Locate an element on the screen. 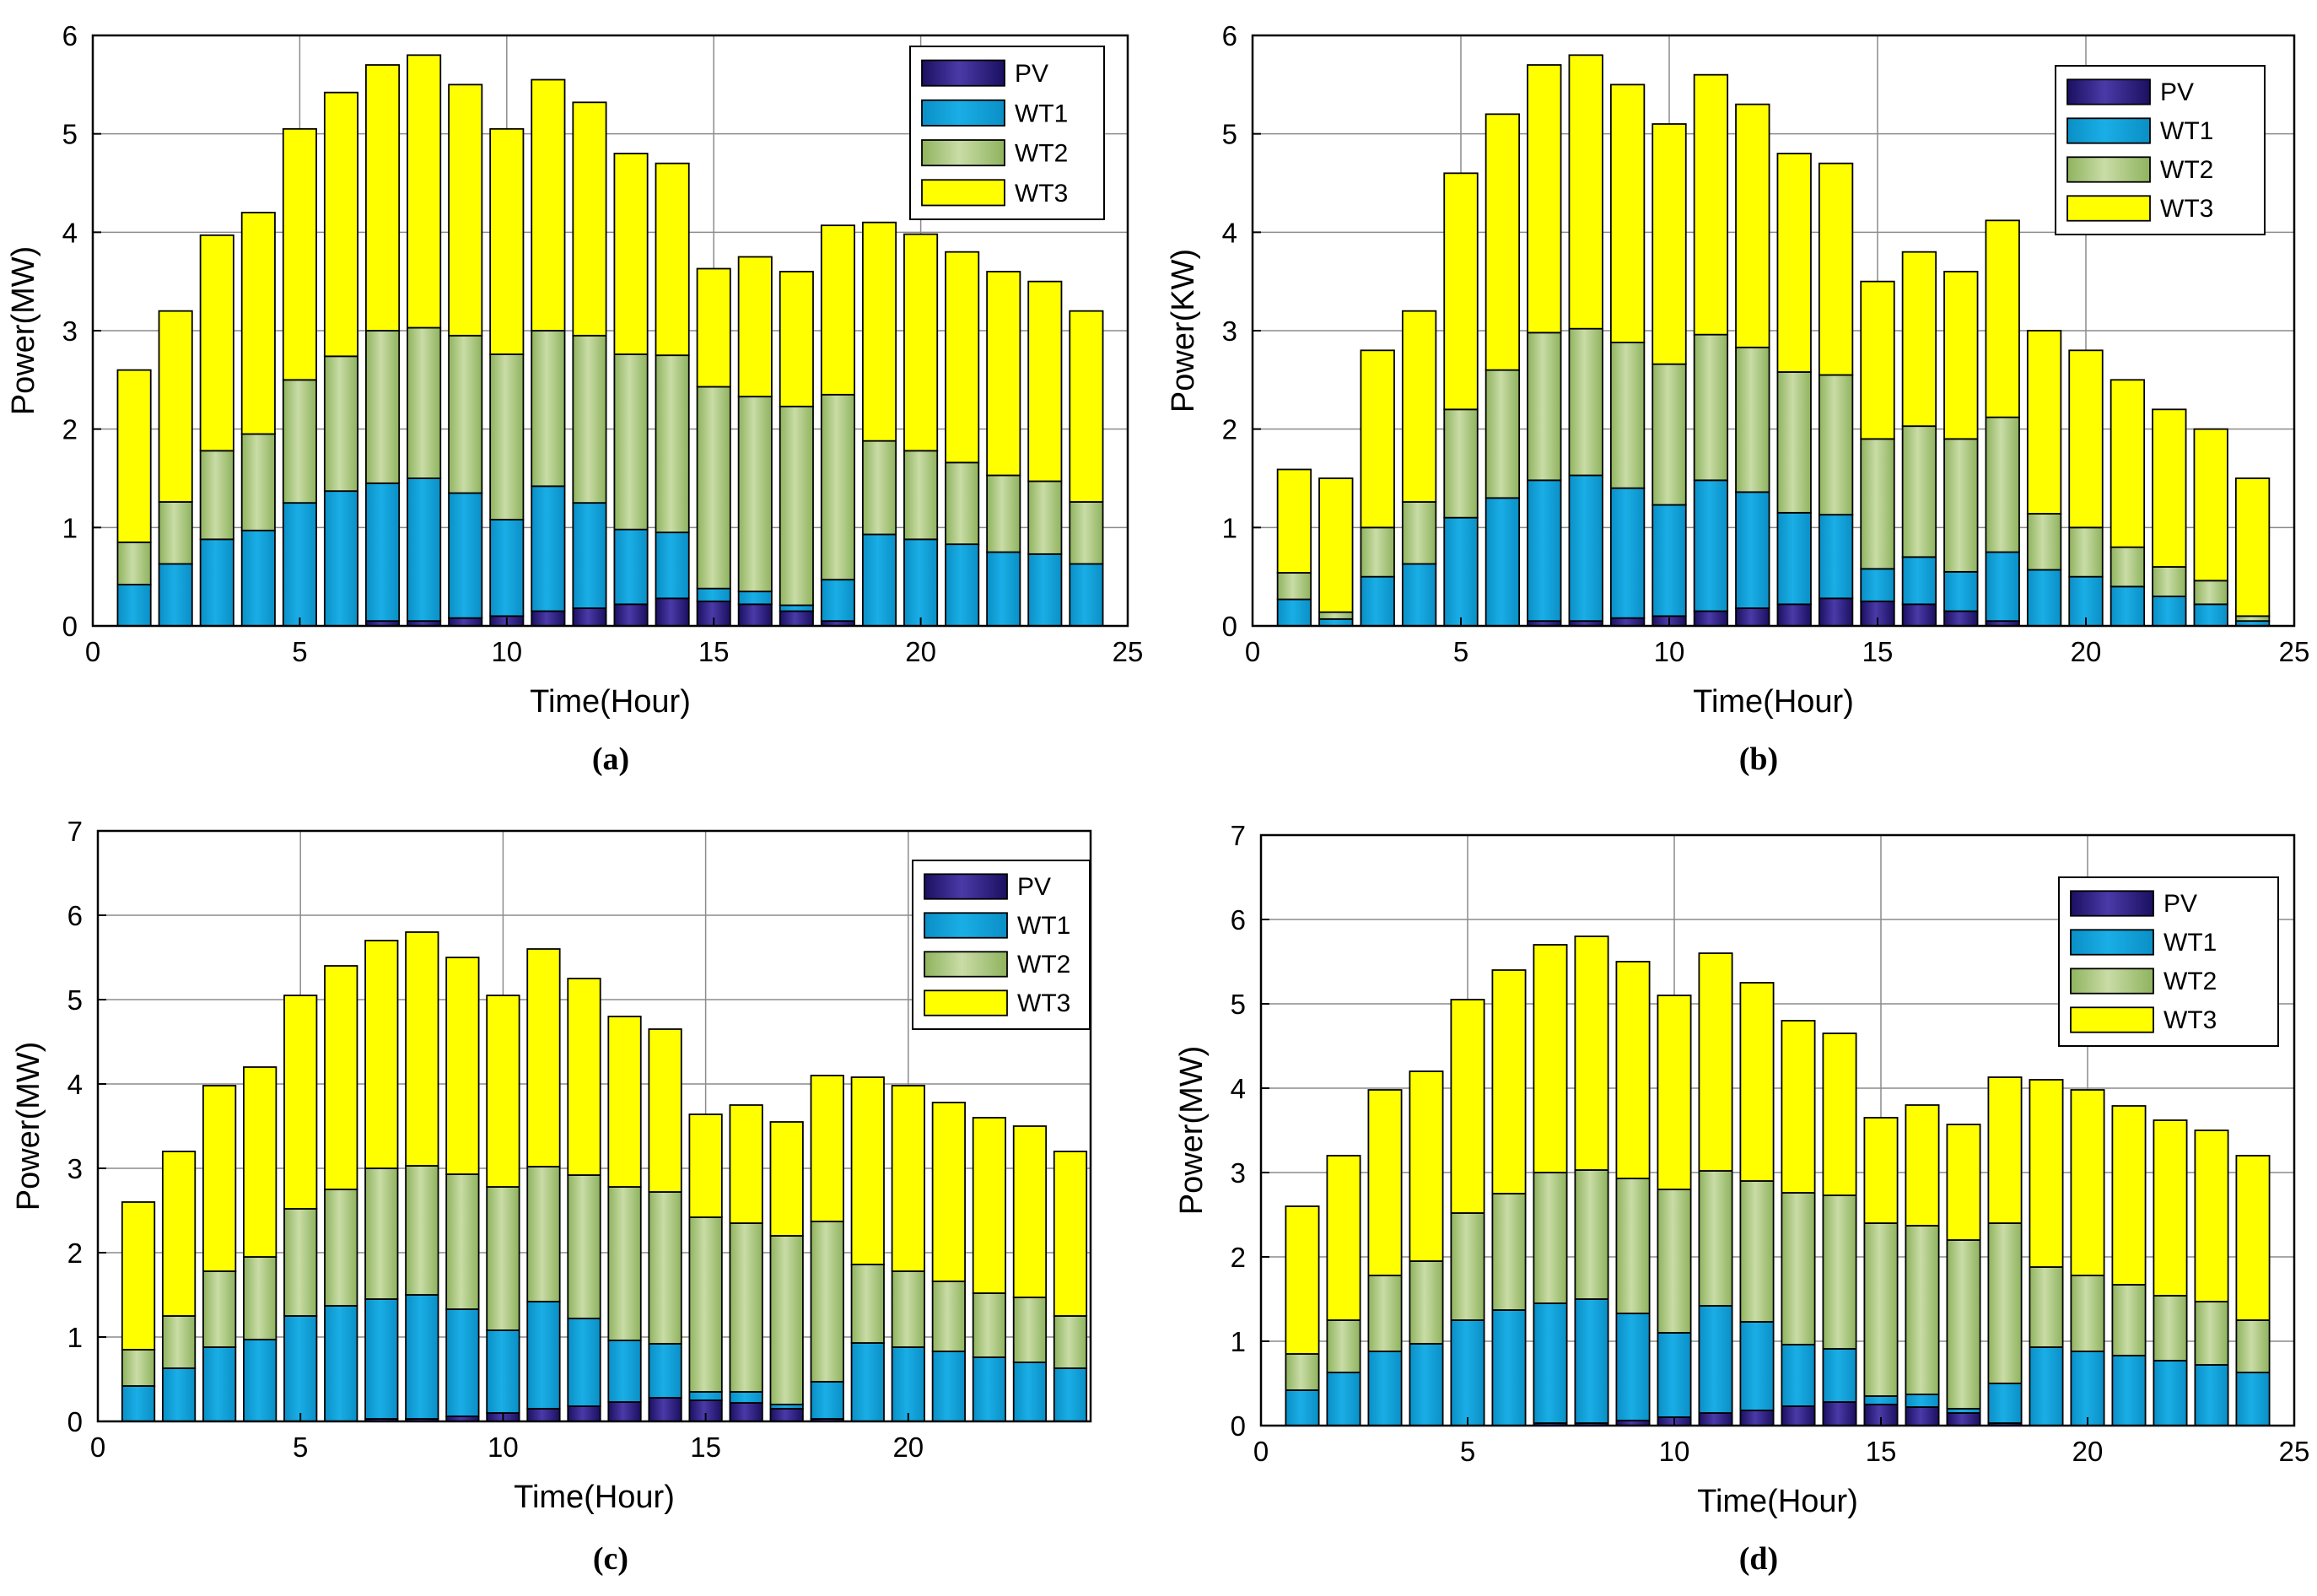 Image resolution: width=2317 pixels, height=1596 pixels. y-tick-label: 1 is located at coordinates (1238, 1342).